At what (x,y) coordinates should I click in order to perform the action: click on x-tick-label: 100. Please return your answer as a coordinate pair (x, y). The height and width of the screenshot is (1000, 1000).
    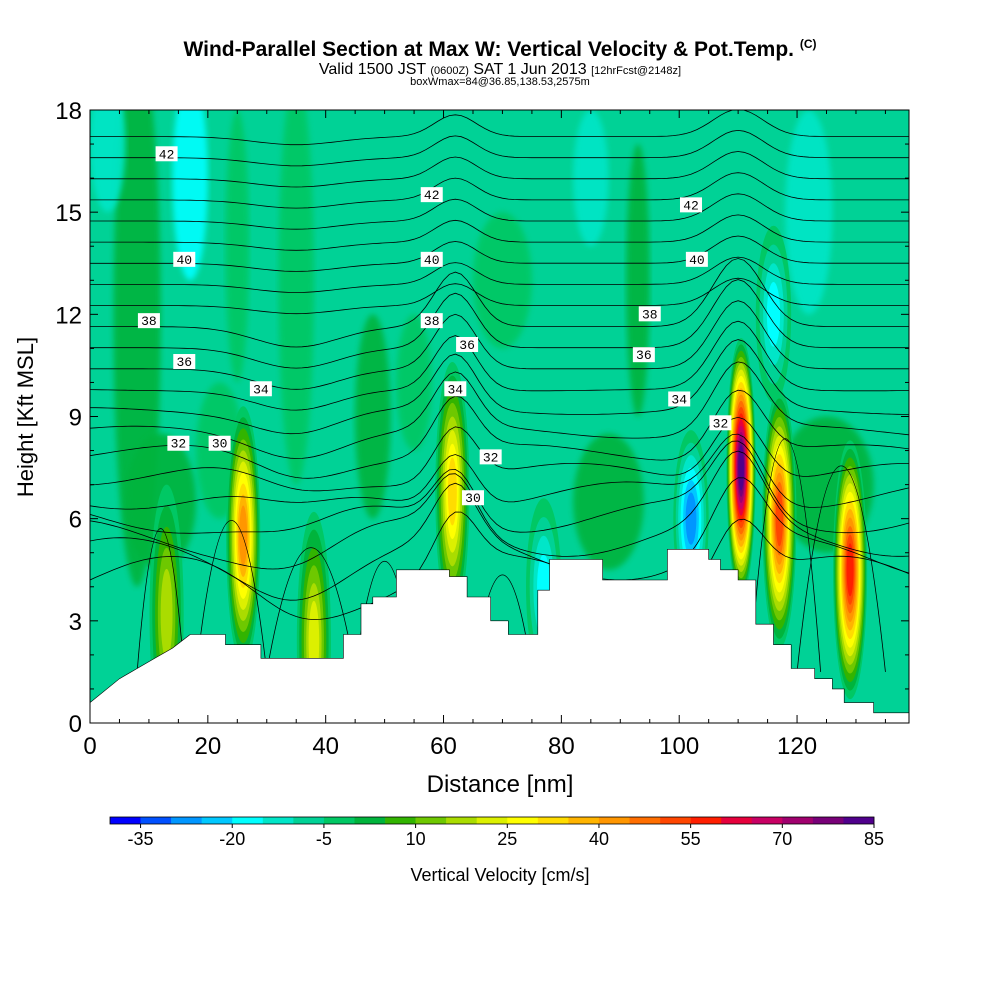
    Looking at the image, I should click on (679, 746).